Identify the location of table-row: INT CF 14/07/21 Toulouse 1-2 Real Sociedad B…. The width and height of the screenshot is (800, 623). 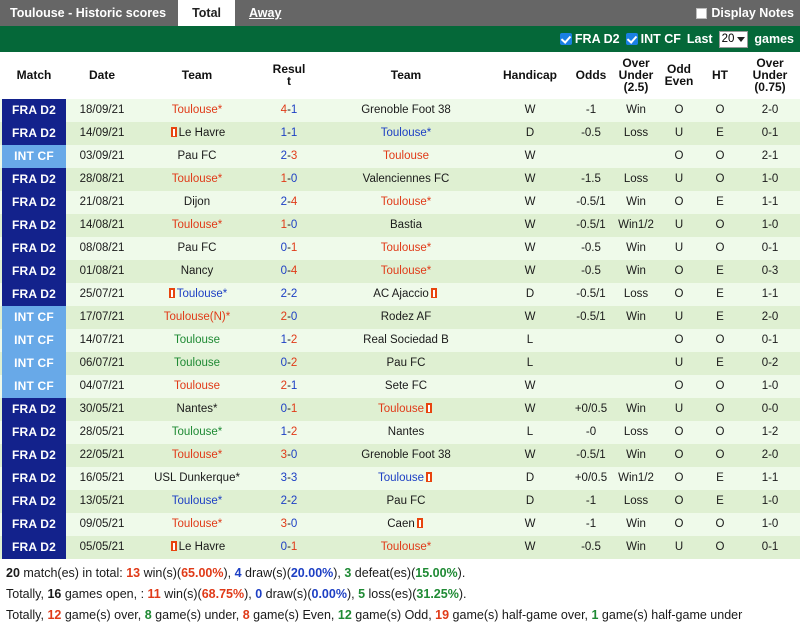
(400, 340).